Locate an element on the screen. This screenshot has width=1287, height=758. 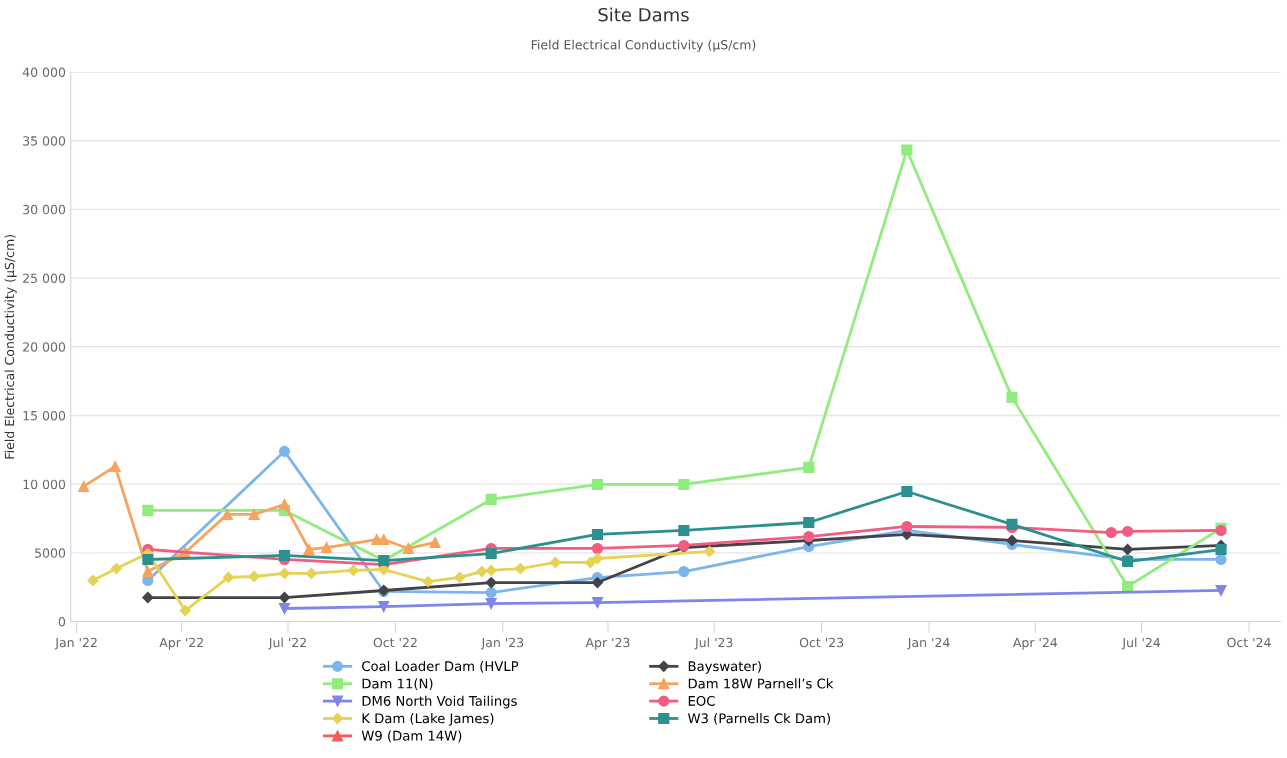
x-tick-label: Jul '24 is located at coordinates (1141, 643).